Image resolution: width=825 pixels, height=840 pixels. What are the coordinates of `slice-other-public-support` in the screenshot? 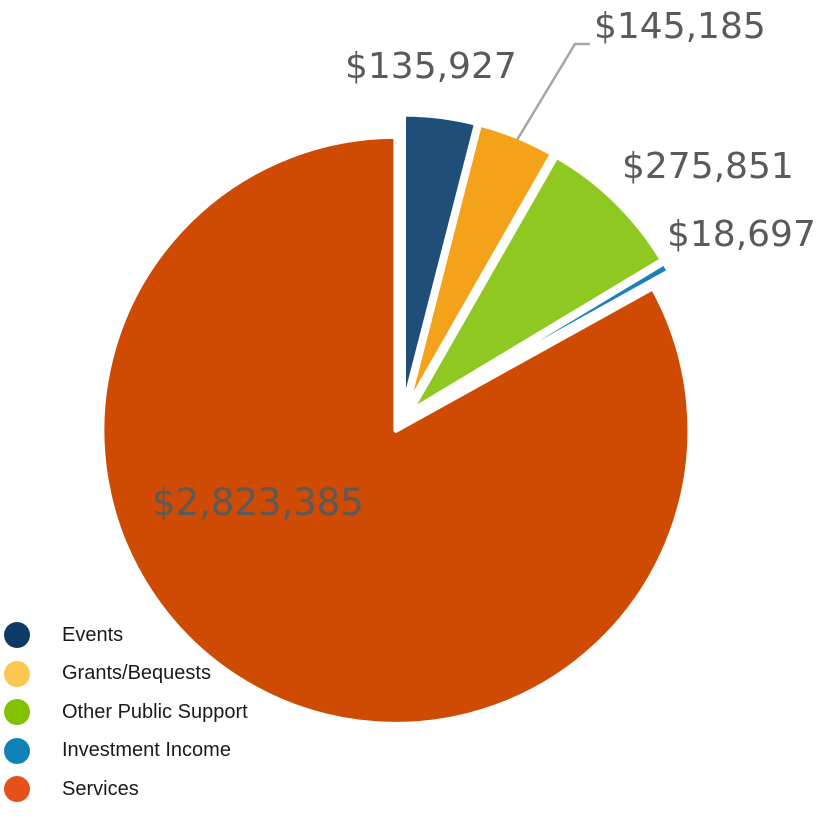 It's located at (536, 283).